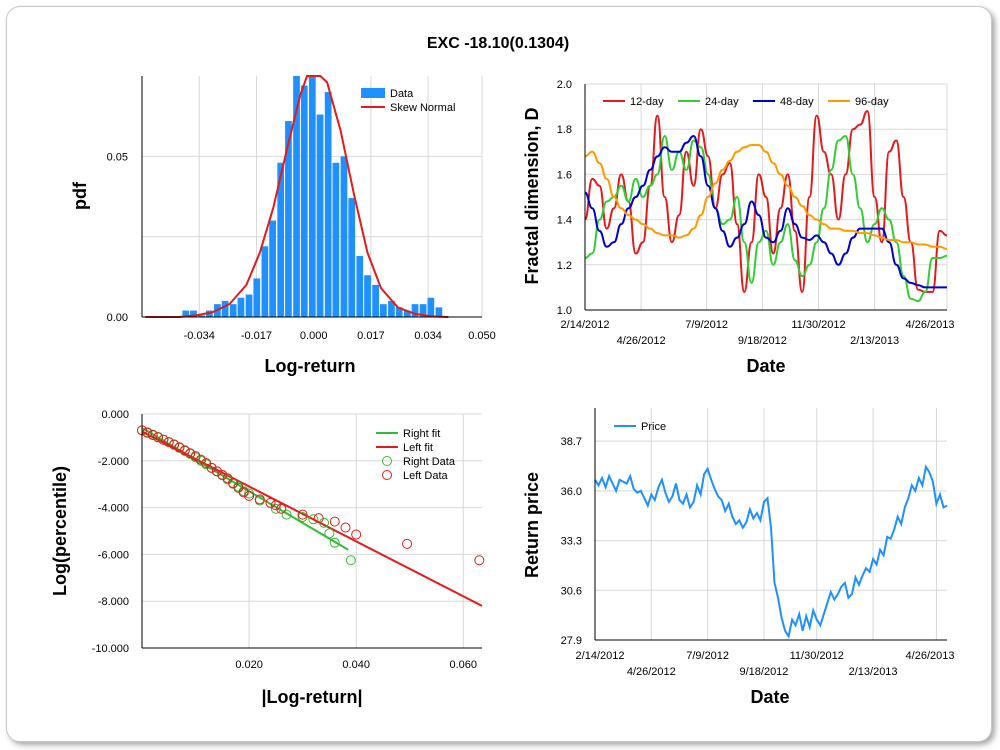 Image resolution: width=1000 pixels, height=750 pixels. What do you see at coordinates (426, 476) in the screenshot?
I see `legend-label-left-data: Left Data` at bounding box center [426, 476].